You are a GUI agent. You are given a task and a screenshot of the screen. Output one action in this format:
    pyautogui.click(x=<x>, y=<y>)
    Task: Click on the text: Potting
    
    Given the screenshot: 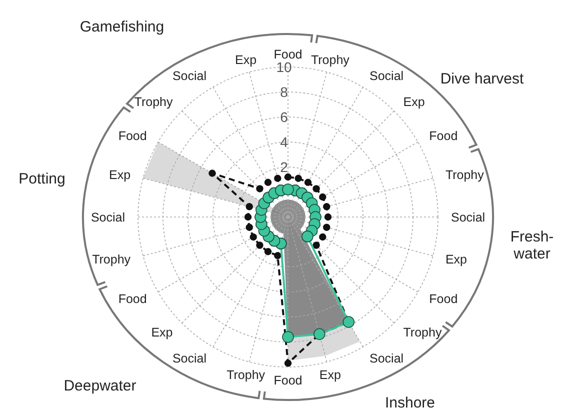 What is the action you would take?
    pyautogui.click(x=42, y=179)
    